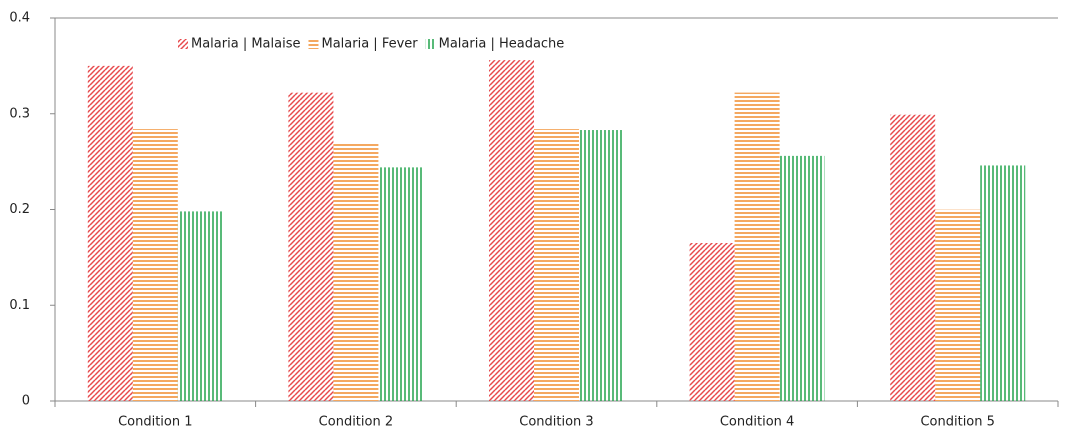 Image resolution: width=1065 pixels, height=439 pixels. I want to click on legend-label: Malaria | Headache, so click(502, 44).